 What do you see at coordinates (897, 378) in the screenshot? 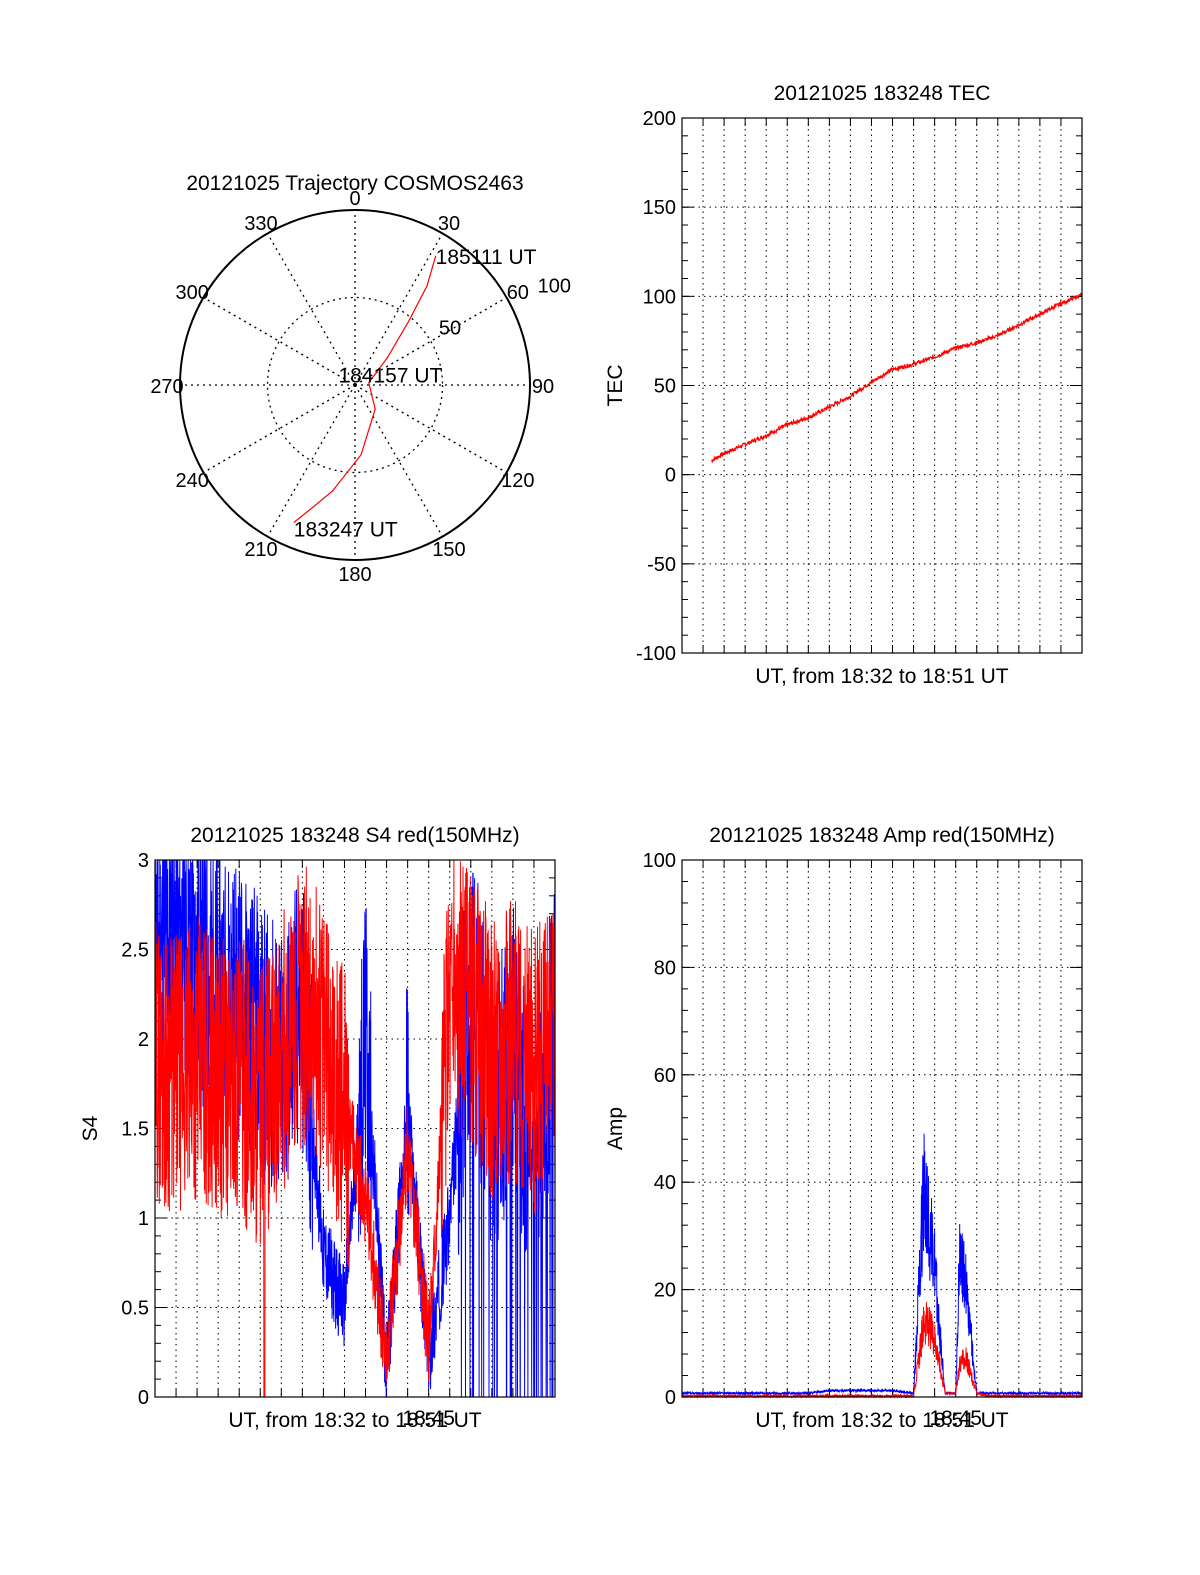
I see `tec-series-line` at bounding box center [897, 378].